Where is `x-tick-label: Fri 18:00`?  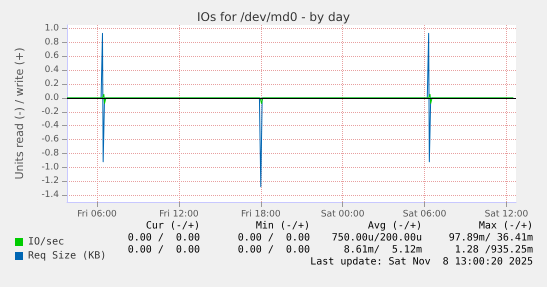
x-tick-label: Fri 18:00 is located at coordinates (261, 215).